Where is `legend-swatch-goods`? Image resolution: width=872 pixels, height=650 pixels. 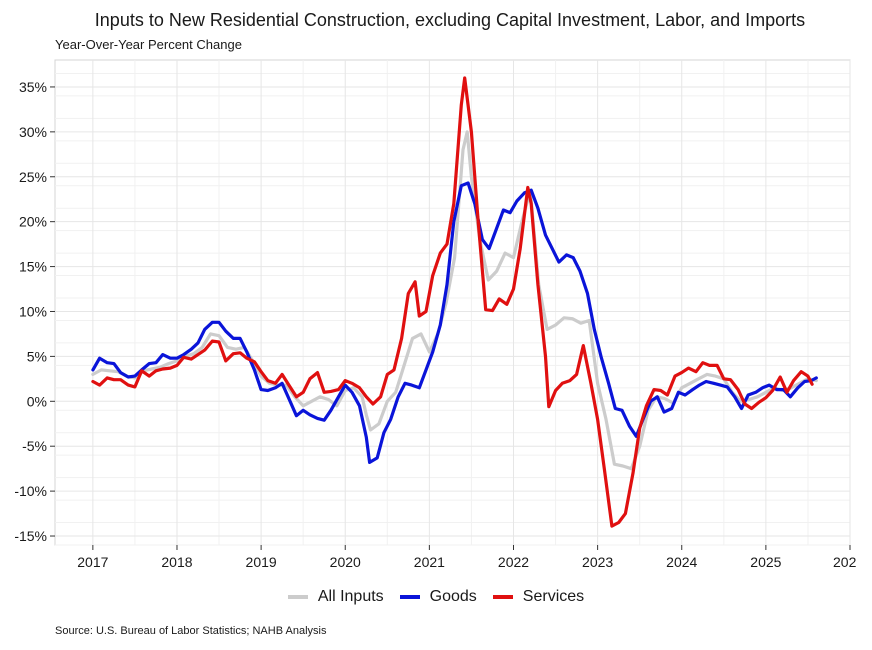
legend-swatch-goods is located at coordinates (409, 597).